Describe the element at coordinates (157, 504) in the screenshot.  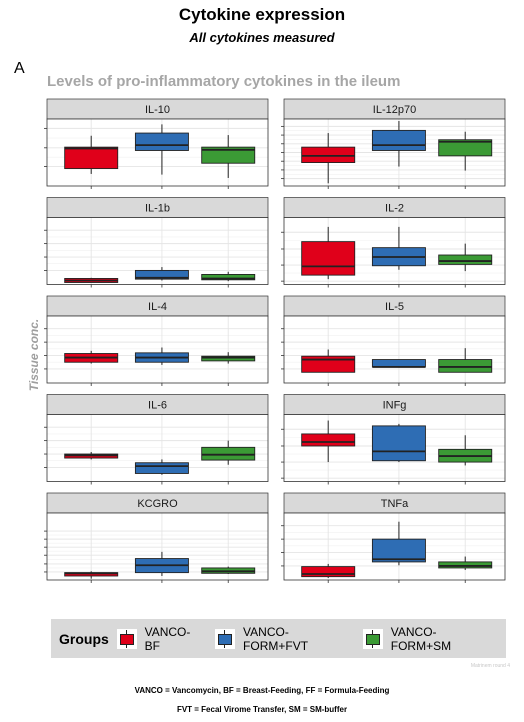
I see `facet-label-kcgro: KCGRO` at that location.